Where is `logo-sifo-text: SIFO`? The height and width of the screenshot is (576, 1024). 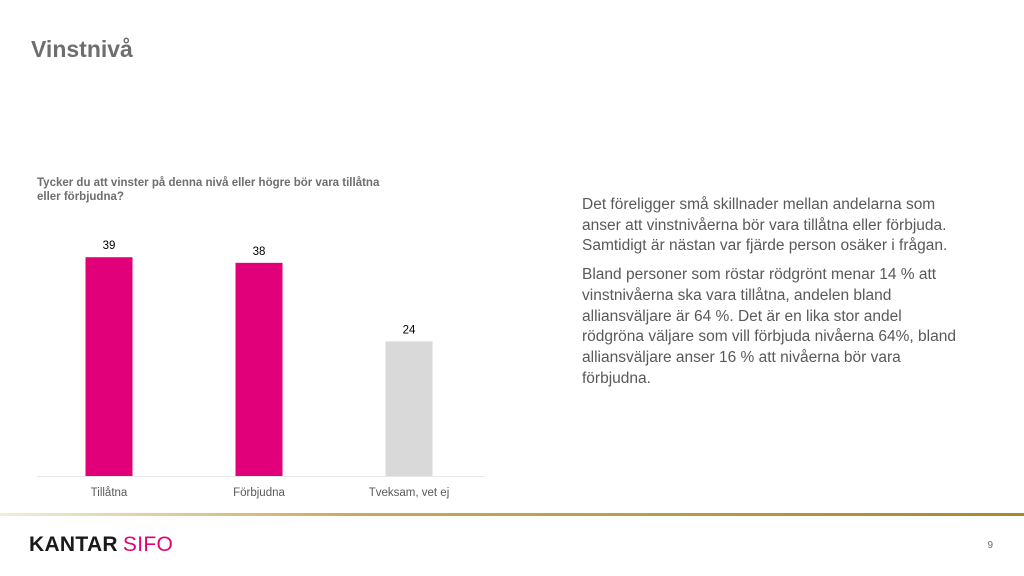 logo-sifo-text: SIFO is located at coordinates (148, 544).